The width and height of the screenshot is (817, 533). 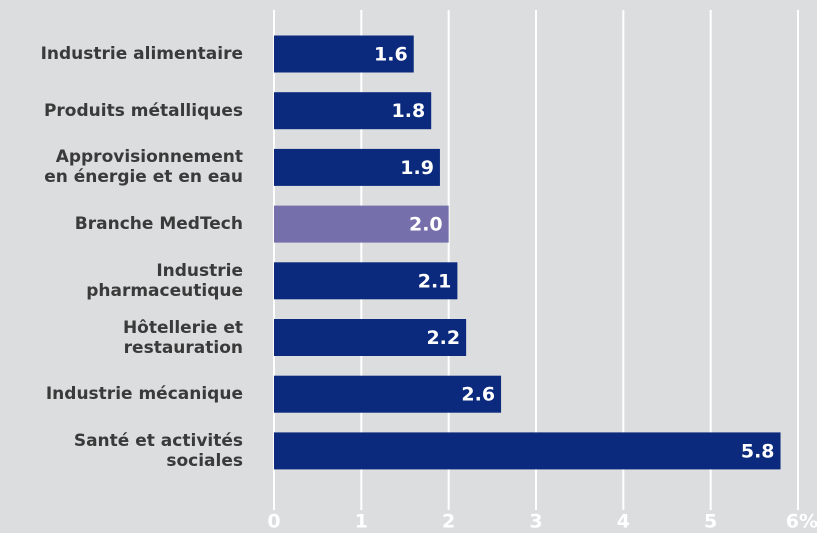 I want to click on category-label: Approvisionnement en énergie et en eau, so click(x=143, y=167).